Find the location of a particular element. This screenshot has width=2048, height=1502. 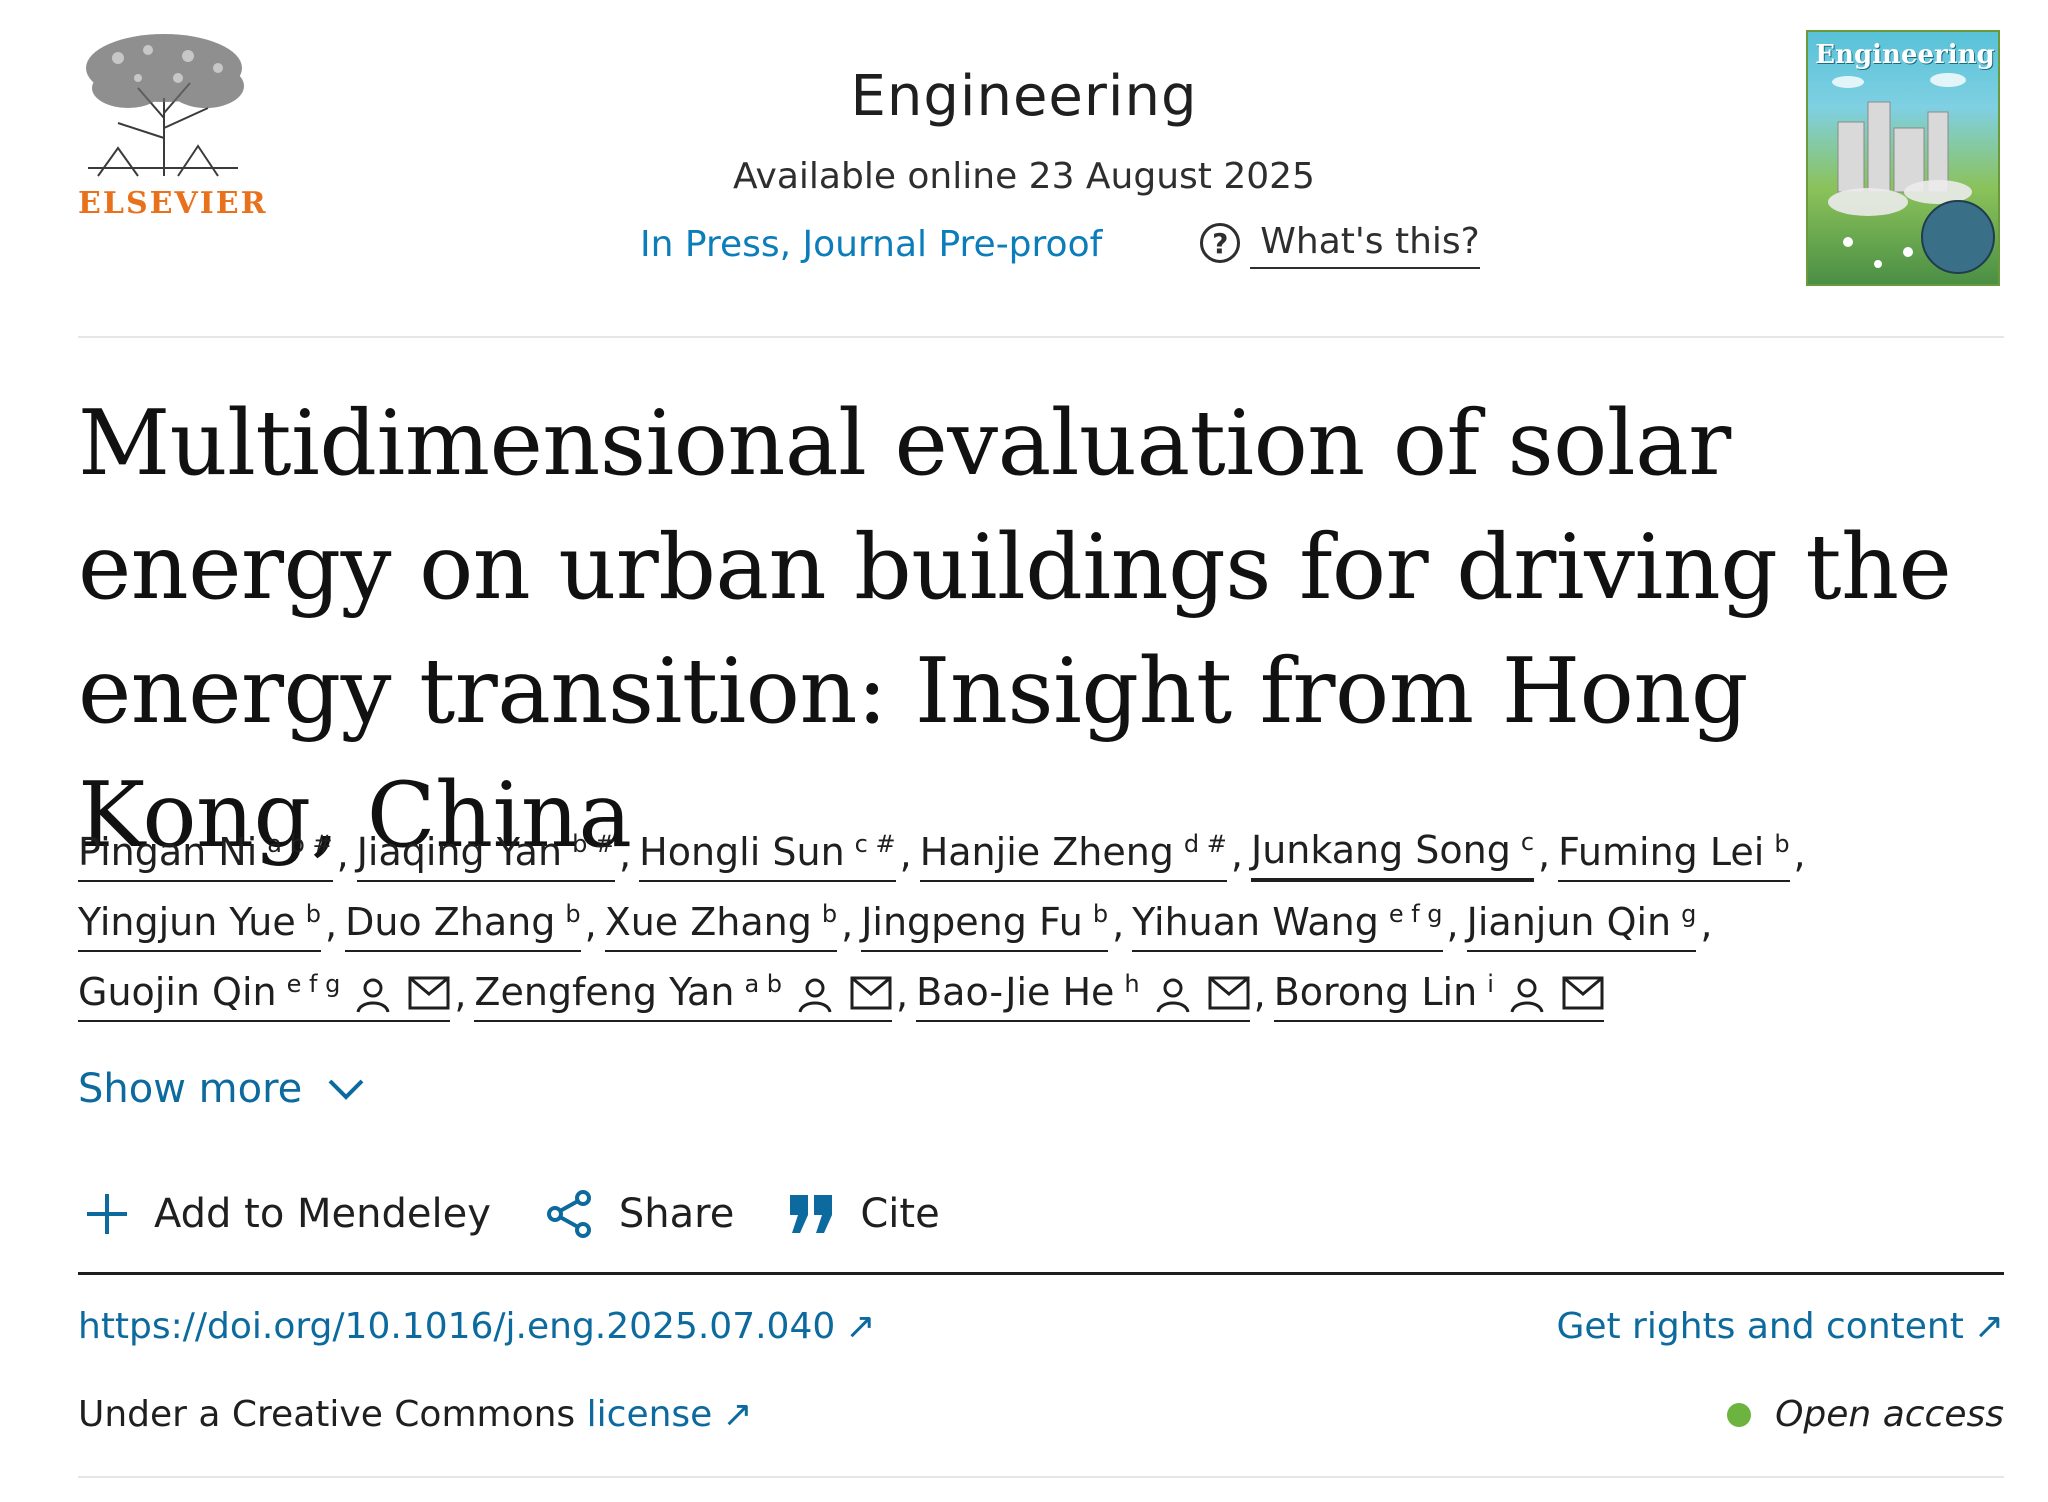

footer-divider is located at coordinates (1041, 1477).